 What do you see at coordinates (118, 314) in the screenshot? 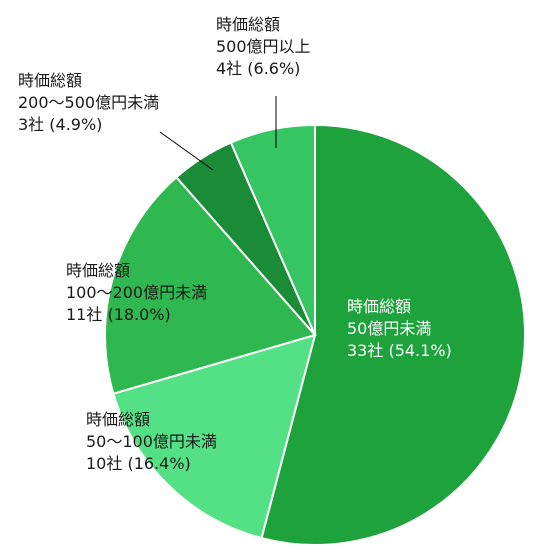
I see `slice-label-2-line-2: 11社 (18.0%)` at bounding box center [118, 314].